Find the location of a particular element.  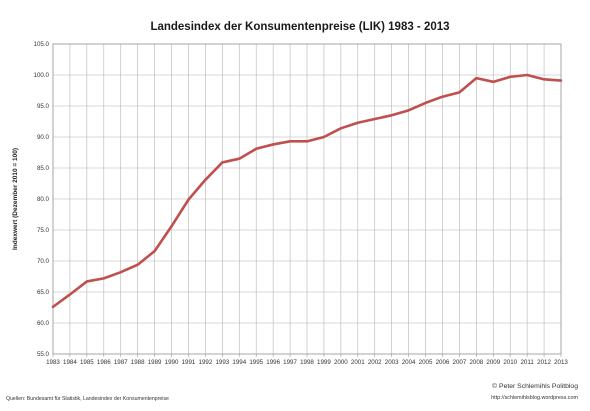

data-point-1983 is located at coordinates (53, 306).